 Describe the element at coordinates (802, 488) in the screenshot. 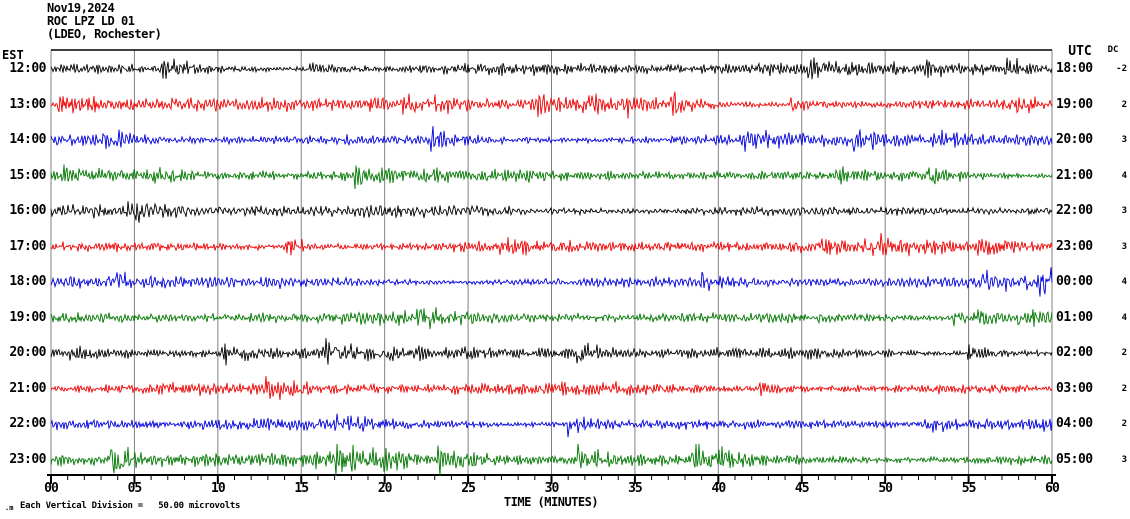

I see `x-tick-label: 45` at that location.